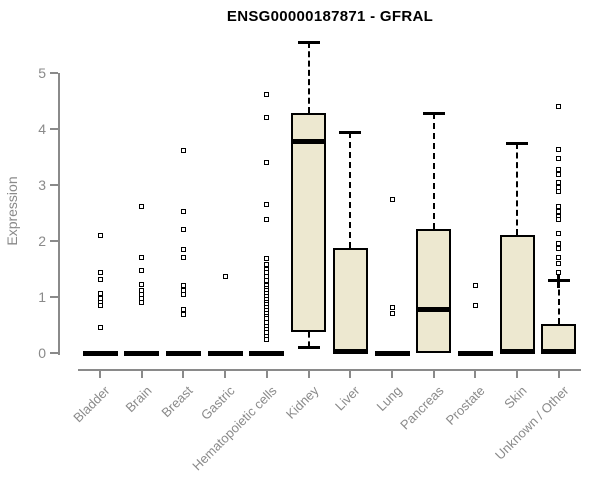  What do you see at coordinates (59, 214) in the screenshot?
I see `y-axis-line` at bounding box center [59, 214].